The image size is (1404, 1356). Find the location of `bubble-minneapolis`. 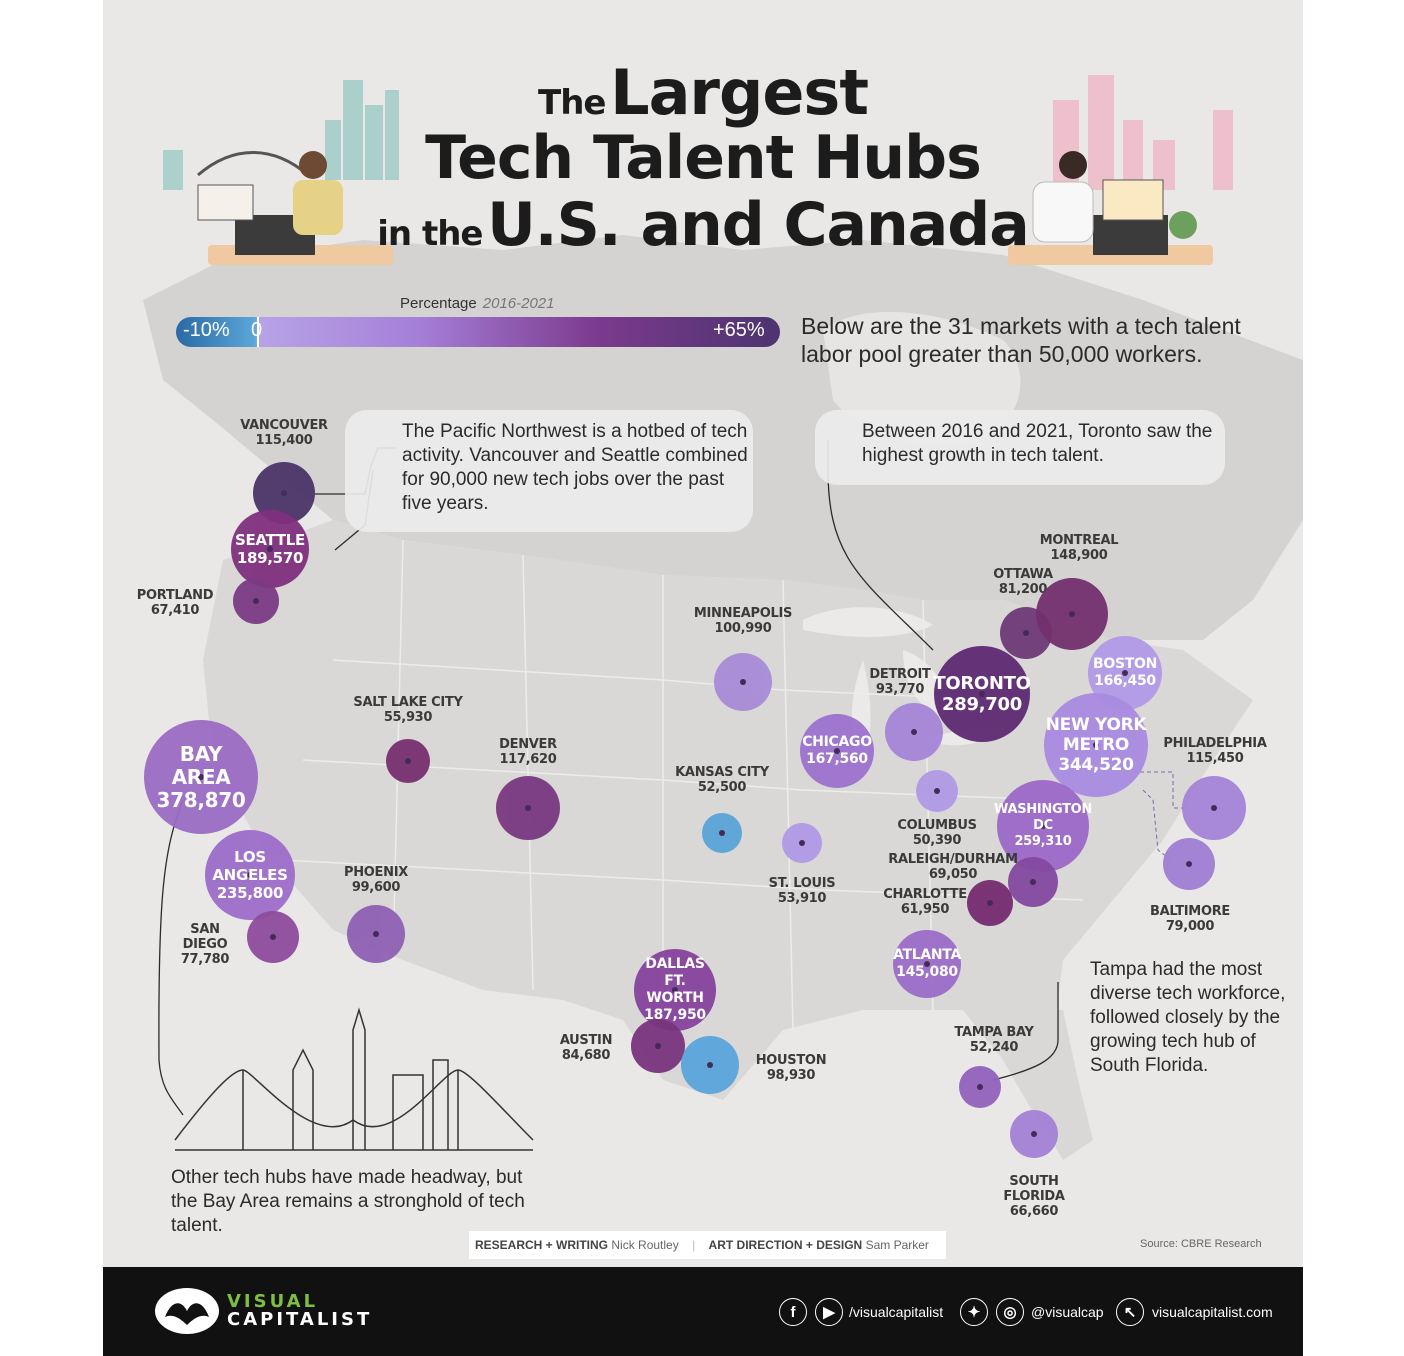

bubble-minneapolis is located at coordinates (743, 682).